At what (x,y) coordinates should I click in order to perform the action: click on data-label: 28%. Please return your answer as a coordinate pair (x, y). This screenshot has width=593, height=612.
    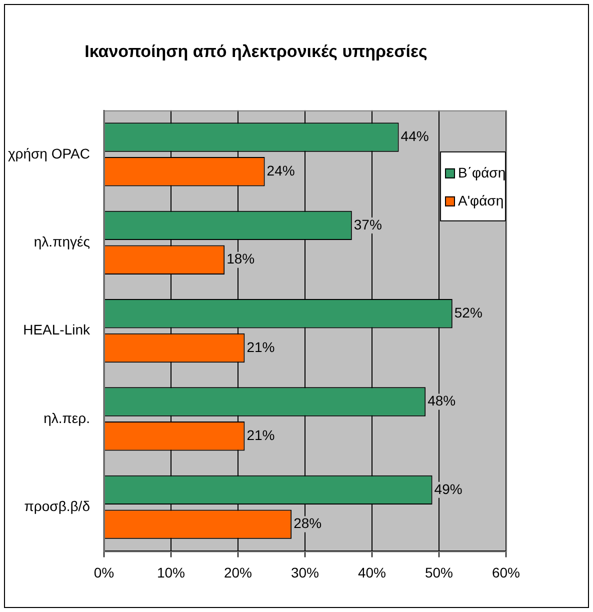
    Looking at the image, I should click on (308, 523).